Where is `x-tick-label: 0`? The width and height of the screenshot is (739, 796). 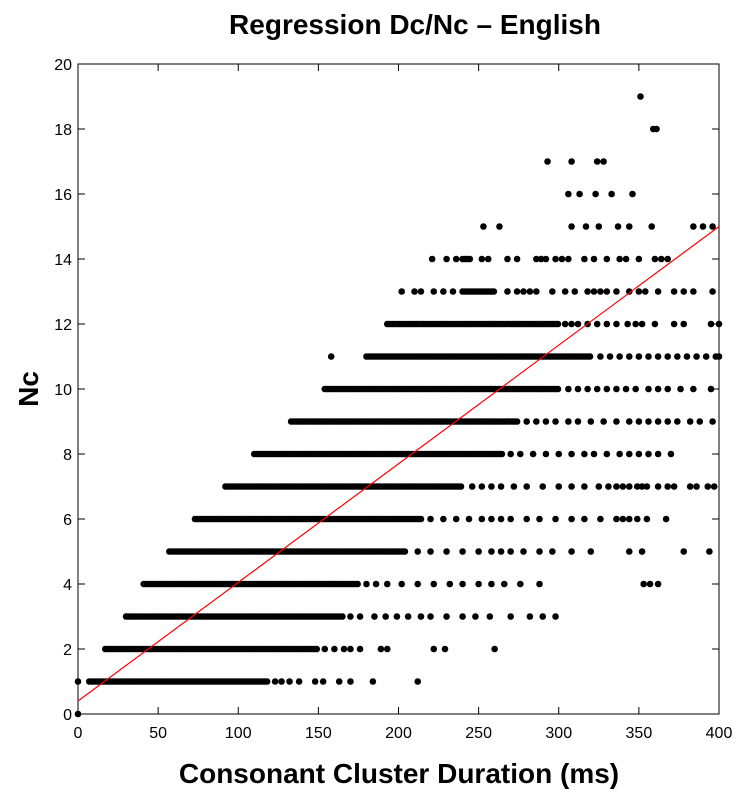 x-tick-label: 0 is located at coordinates (78, 733).